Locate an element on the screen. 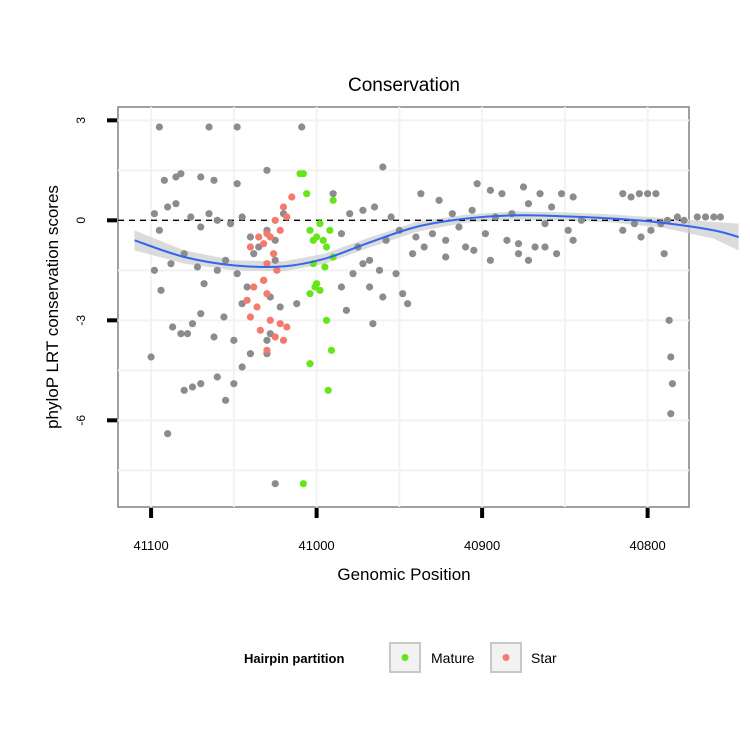 The height and width of the screenshot is (750, 750). x-tick-label: 40900 is located at coordinates (482, 545).